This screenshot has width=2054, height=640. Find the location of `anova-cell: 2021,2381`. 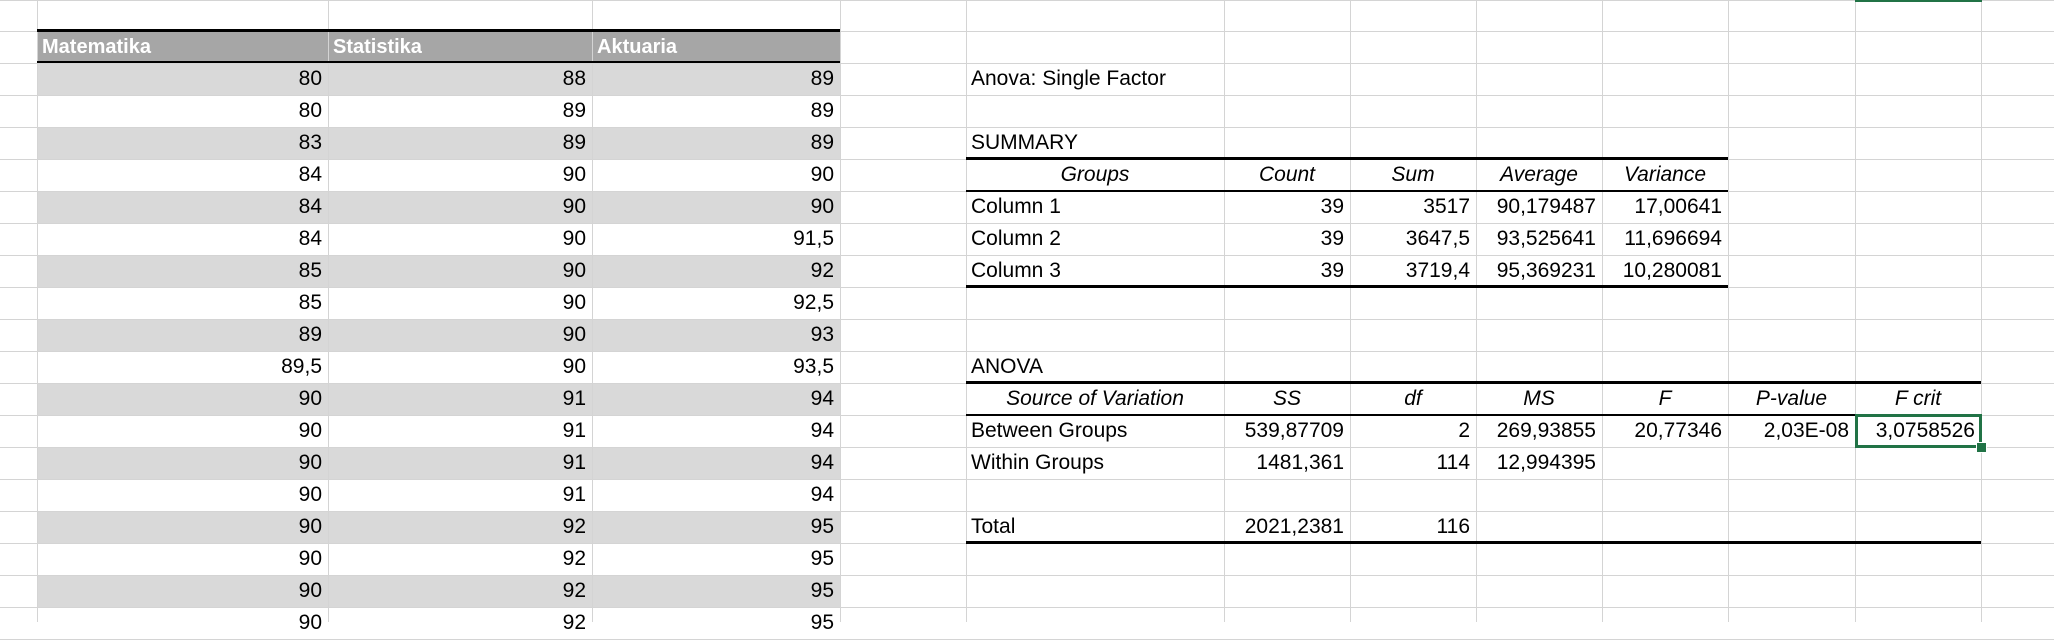

anova-cell: 2021,2381 is located at coordinates (1294, 526).